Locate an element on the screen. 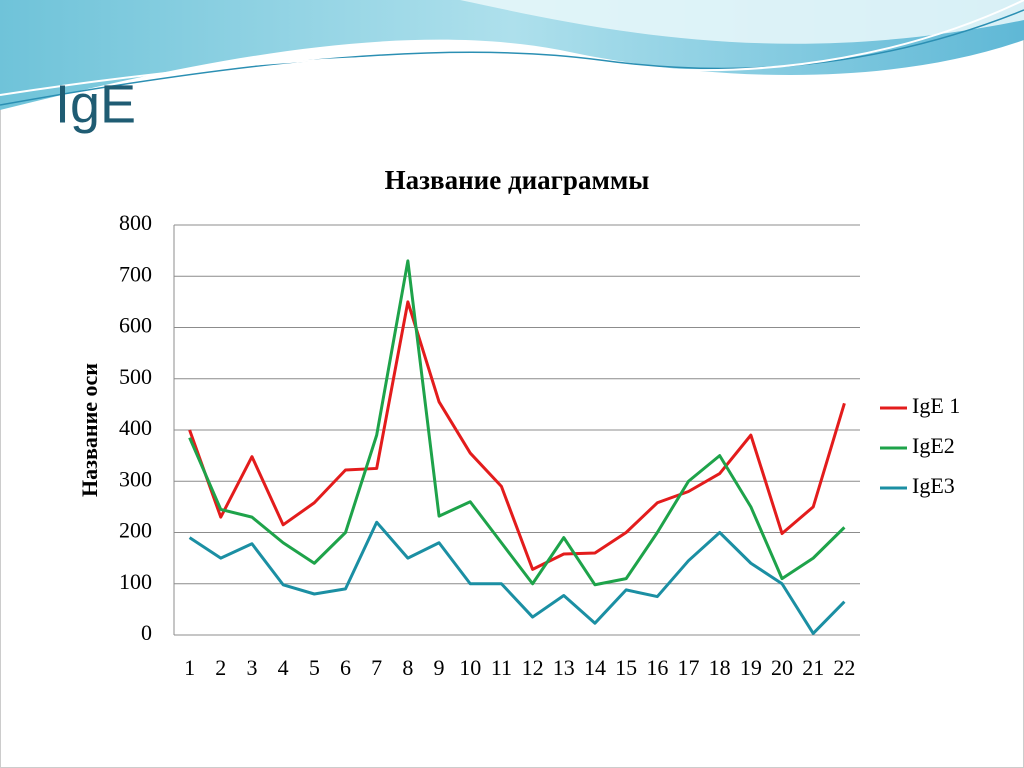 The image size is (1024, 768). x-tick-label: 21 is located at coordinates (813, 667).